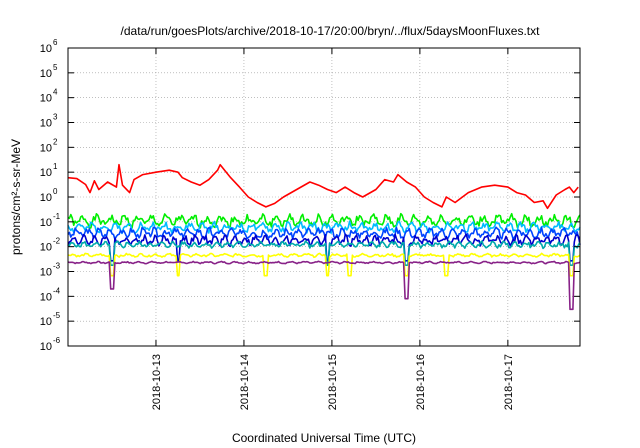  What do you see at coordinates (16, 197) in the screenshot?
I see `y-axis-label: protons/cm²-s-sr-MeV` at bounding box center [16, 197].